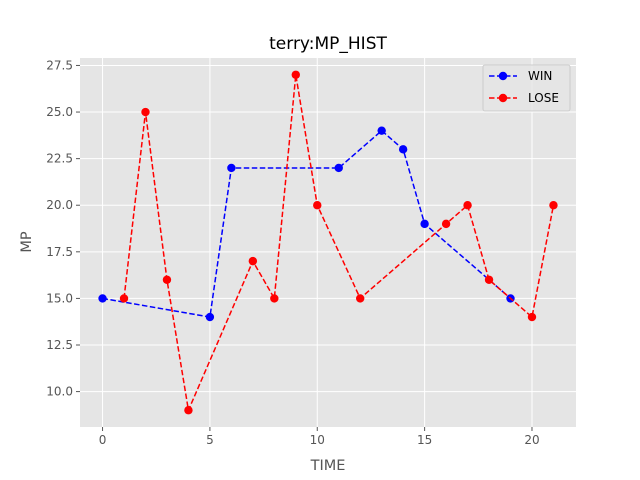  Describe the element at coordinates (59, 298) in the screenshot. I see `y-tick-label: 15.0` at that location.